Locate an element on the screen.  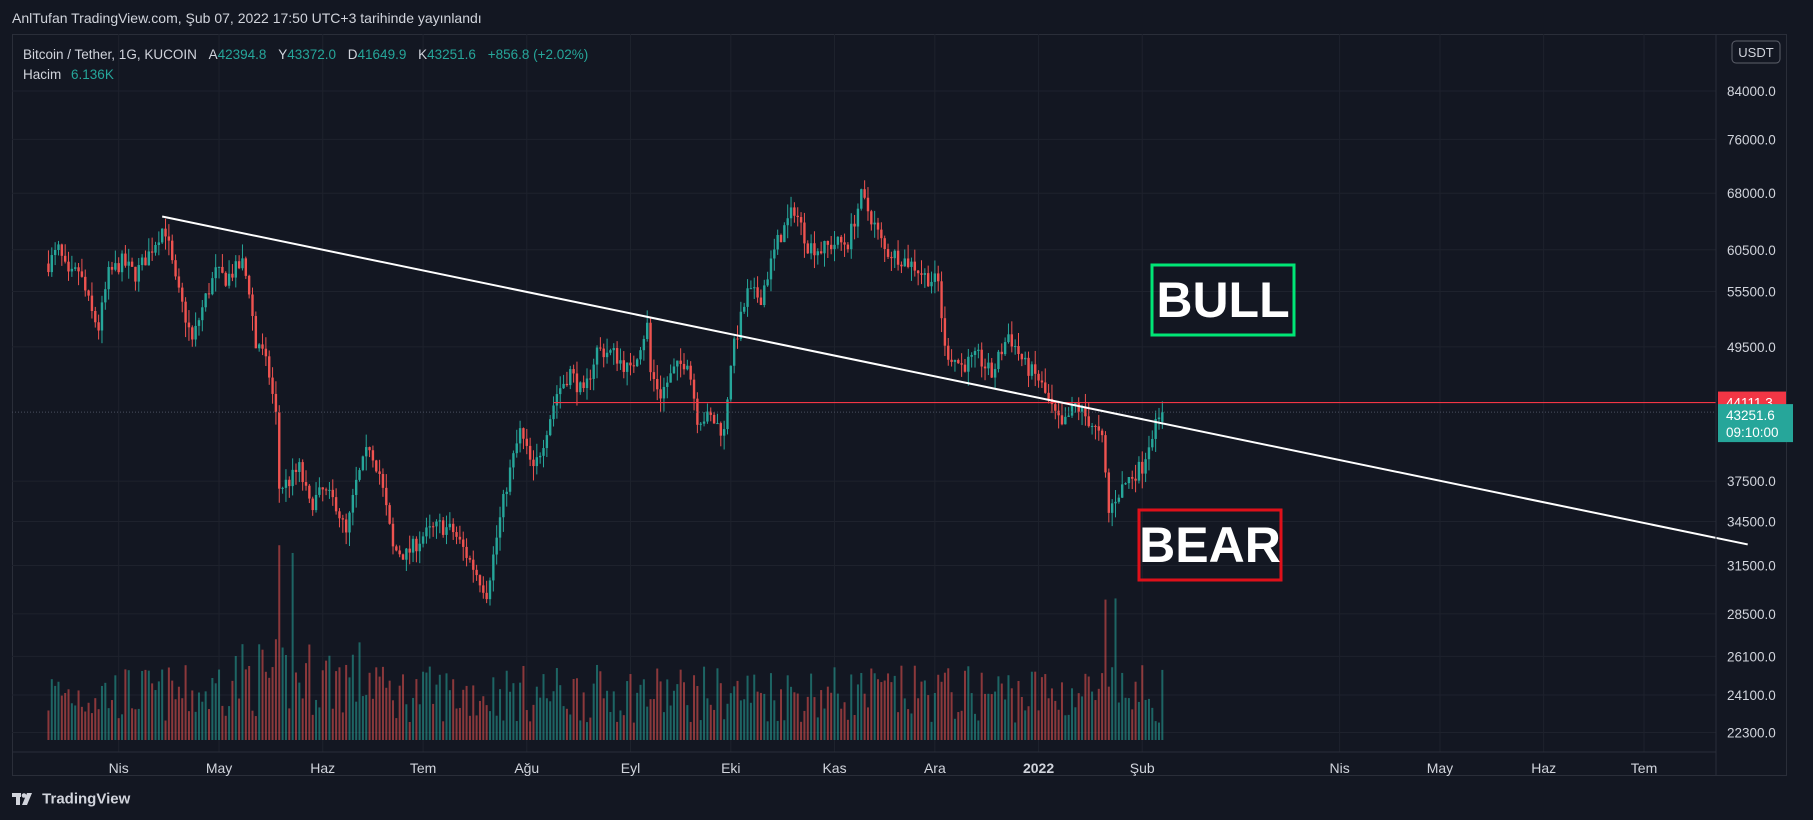
price-tick-label: 24100.0 is located at coordinates (1751, 695).